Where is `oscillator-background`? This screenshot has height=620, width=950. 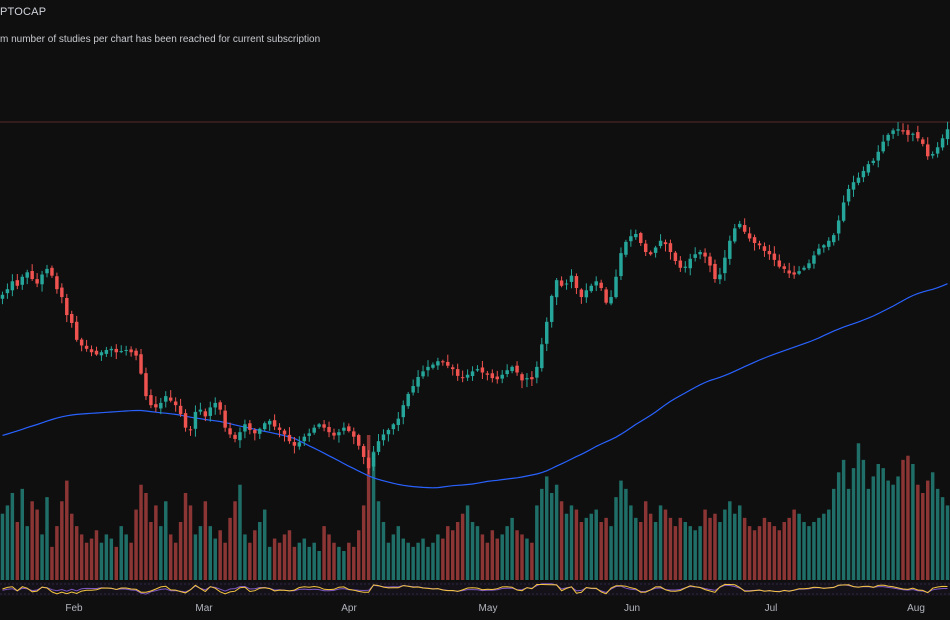 oscillator-background is located at coordinates (475, 589).